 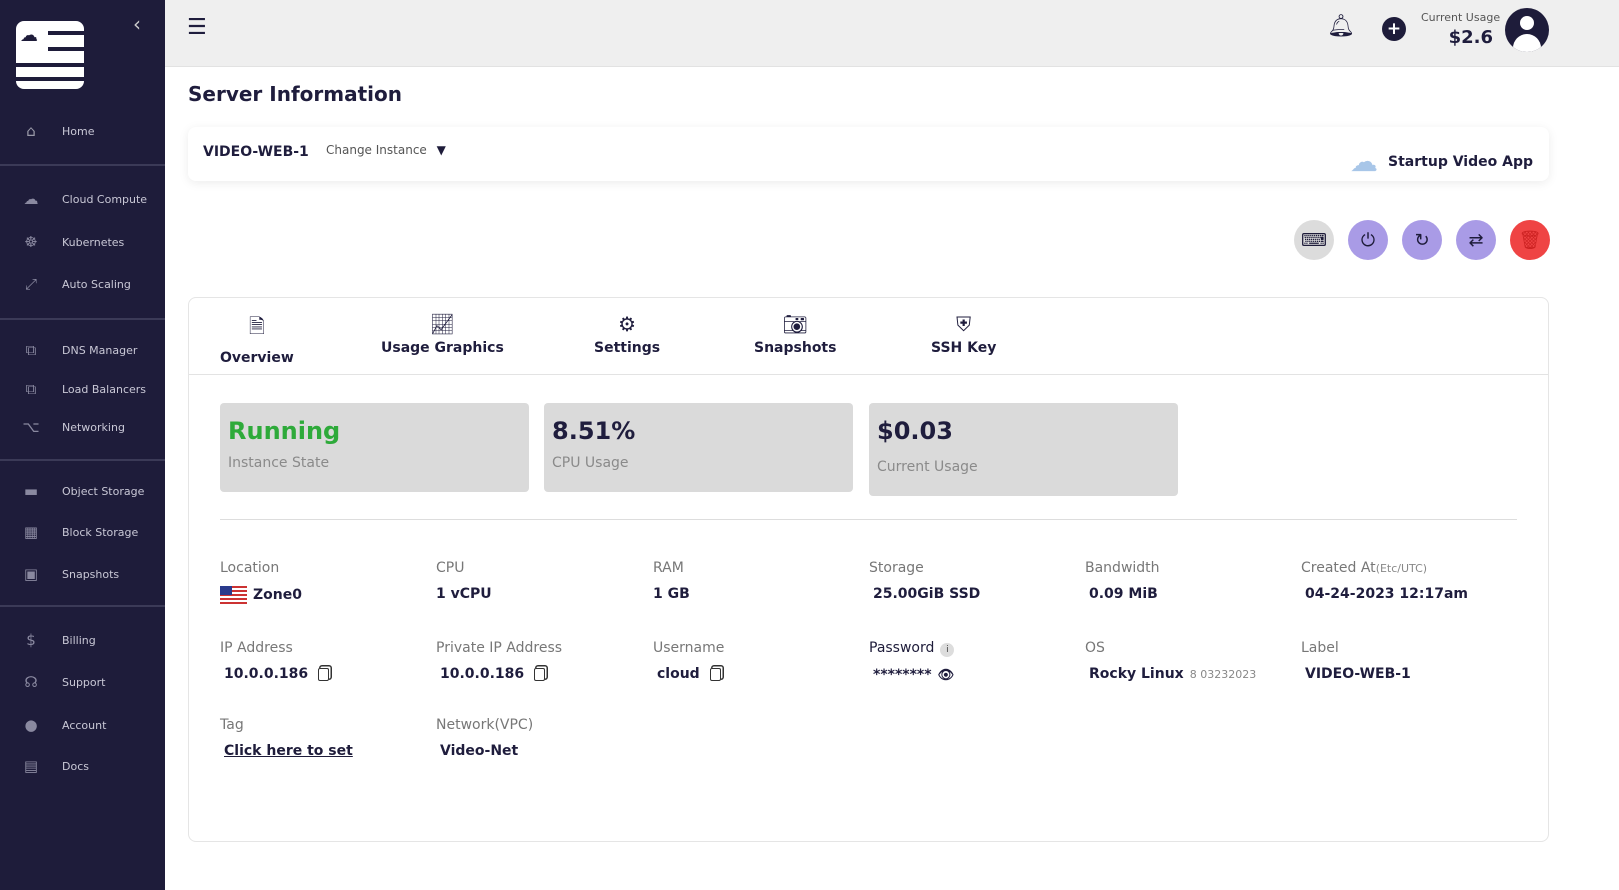 I want to click on bandwidth-field: Bandwidth 0.09 MiB, so click(x=1122, y=581).